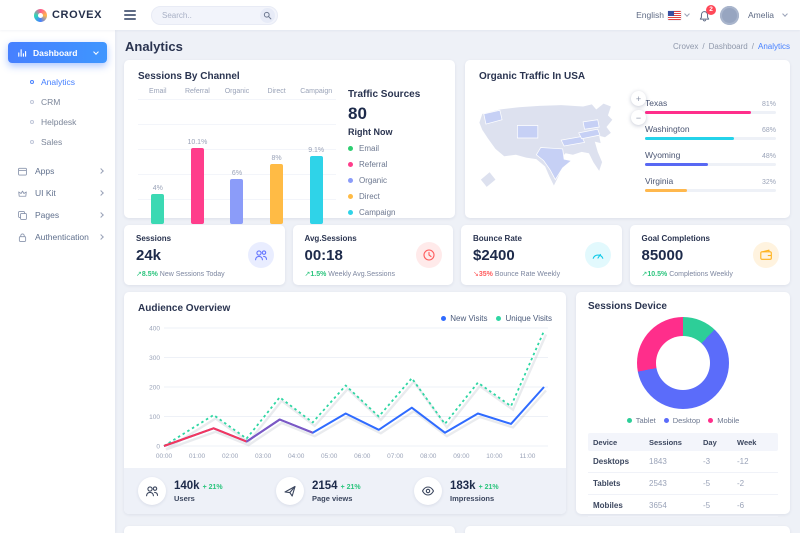 The height and width of the screenshot is (533, 800). What do you see at coordinates (710, 132) in the screenshot?
I see `state-row: Washington 68%` at bounding box center [710, 132].